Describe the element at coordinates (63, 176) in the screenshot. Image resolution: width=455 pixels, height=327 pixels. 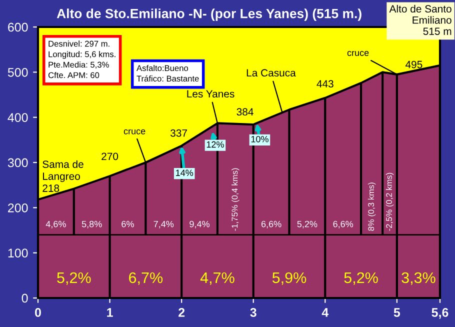
I see `annotation: Sama de Langreo 218` at that location.